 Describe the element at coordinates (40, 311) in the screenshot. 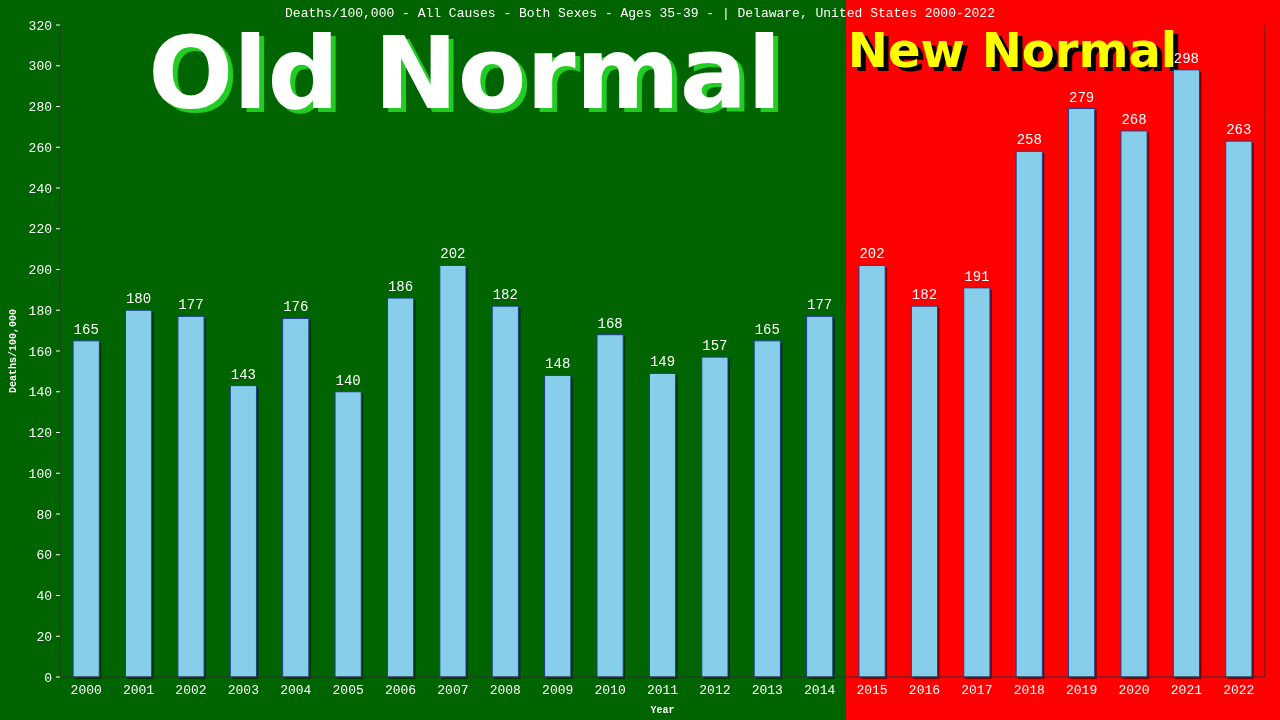

I see `y-tick-label: 180` at that location.